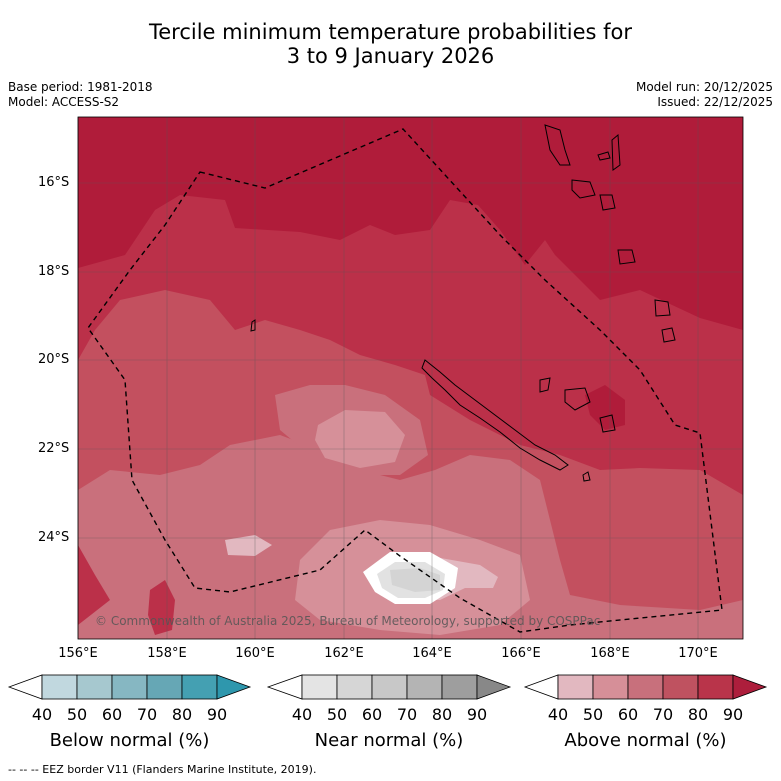  What do you see at coordinates (704, 87) in the screenshot?
I see `model-run: Model run: 20/12/2025` at bounding box center [704, 87].